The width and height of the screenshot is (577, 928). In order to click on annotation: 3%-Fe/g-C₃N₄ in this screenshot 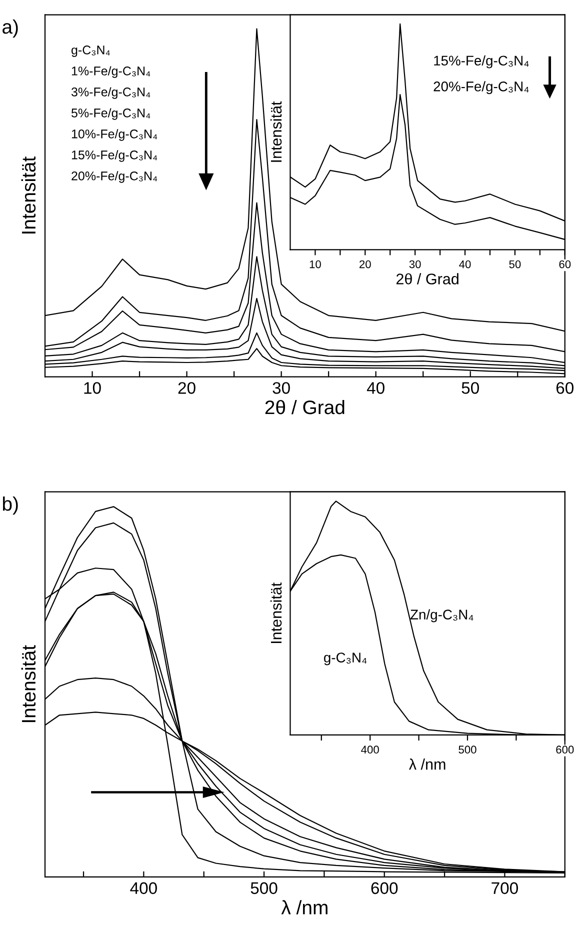, I will do `click(110, 93)`.